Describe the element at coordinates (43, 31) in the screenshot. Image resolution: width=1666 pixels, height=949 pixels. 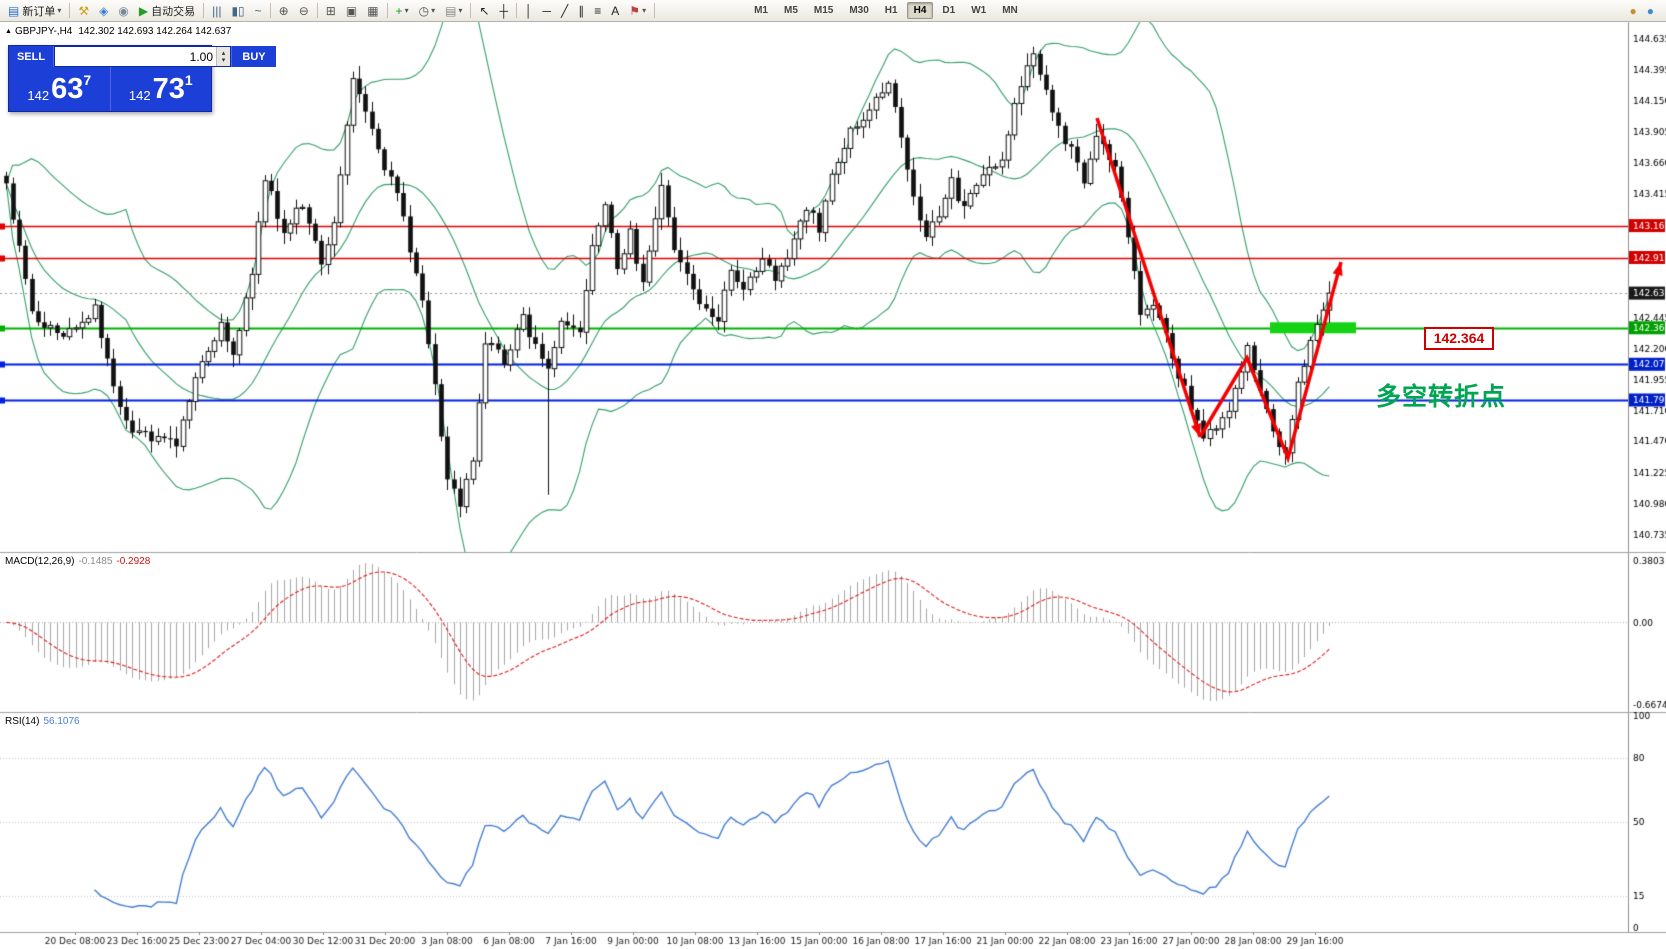
I see `symbol-name: GBPJPY-,H4` at that location.